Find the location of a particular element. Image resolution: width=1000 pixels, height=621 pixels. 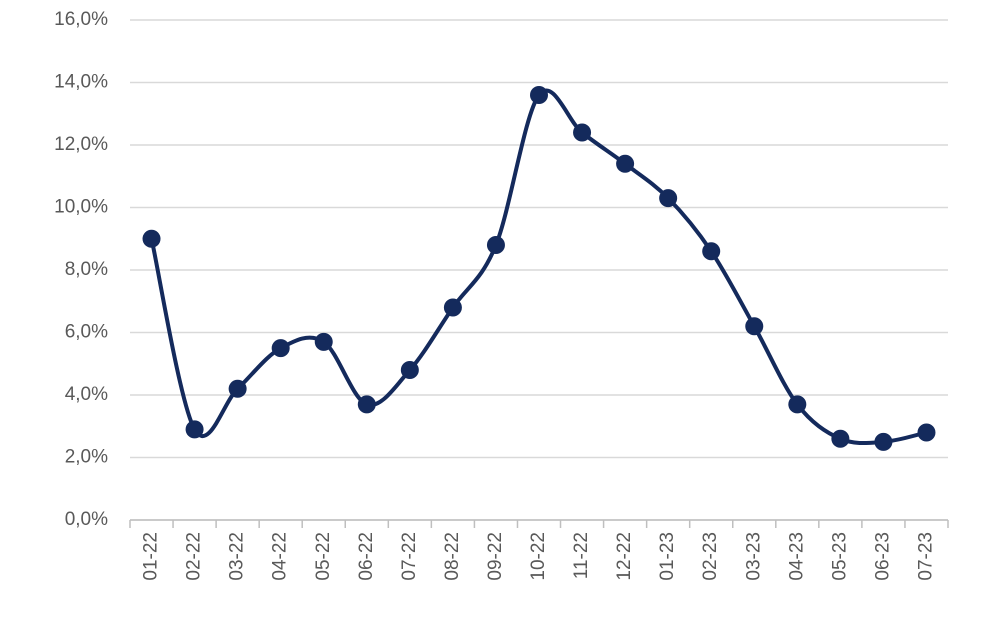

x-tick-label: 01-22 is located at coordinates (151, 556).